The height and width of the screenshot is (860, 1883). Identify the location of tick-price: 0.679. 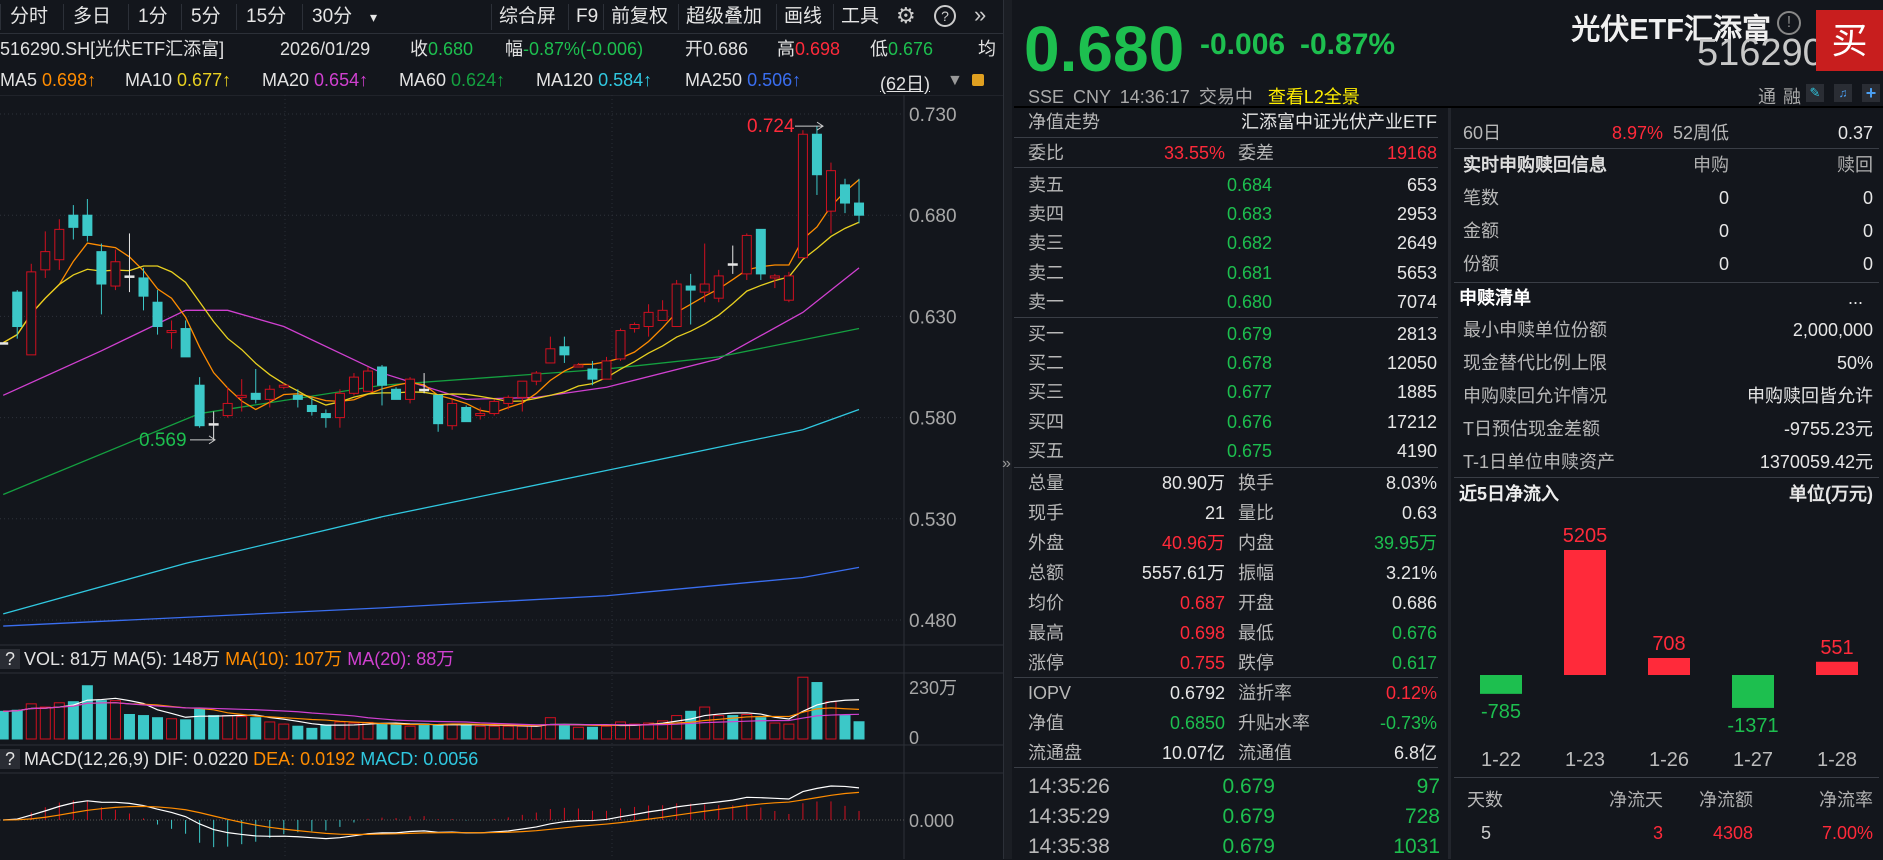
(1248, 846).